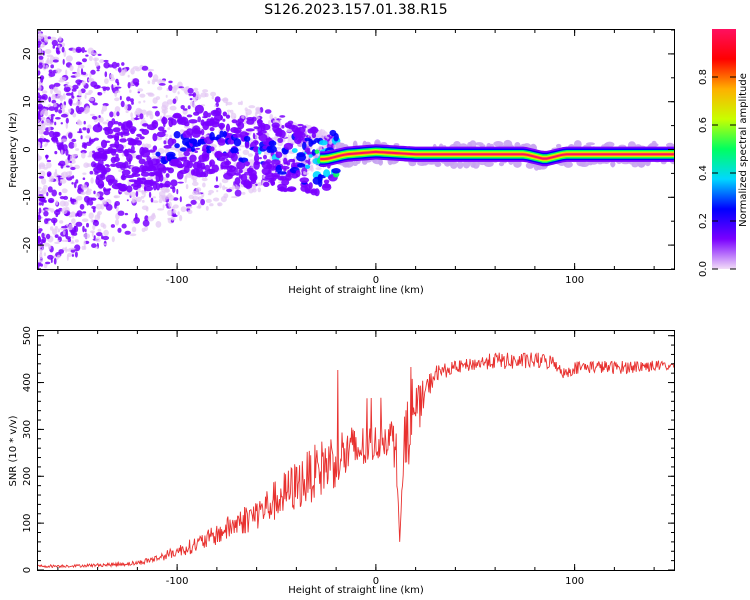 The height and width of the screenshot is (600, 750). I want to click on spectrogram-y-label: Frequency (Hz), so click(13, 150).